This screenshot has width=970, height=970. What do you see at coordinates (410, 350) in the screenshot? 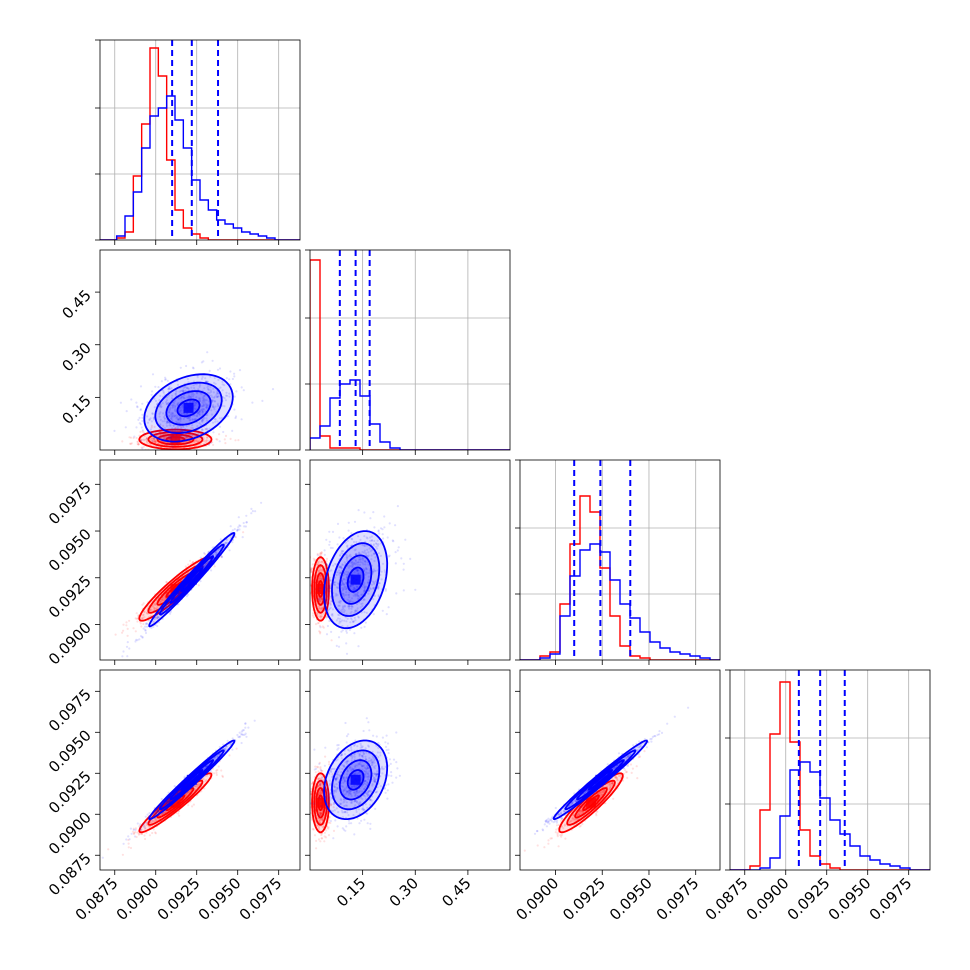
I see `panel-frame` at bounding box center [410, 350].